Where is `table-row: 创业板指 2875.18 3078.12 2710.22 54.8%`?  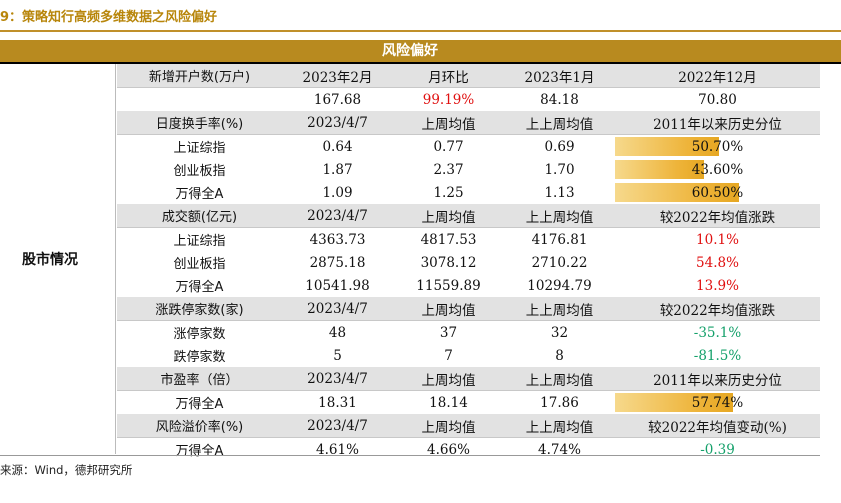 table-row: 创业板指 2875.18 3078.12 2710.22 54.8% is located at coordinates (468, 262).